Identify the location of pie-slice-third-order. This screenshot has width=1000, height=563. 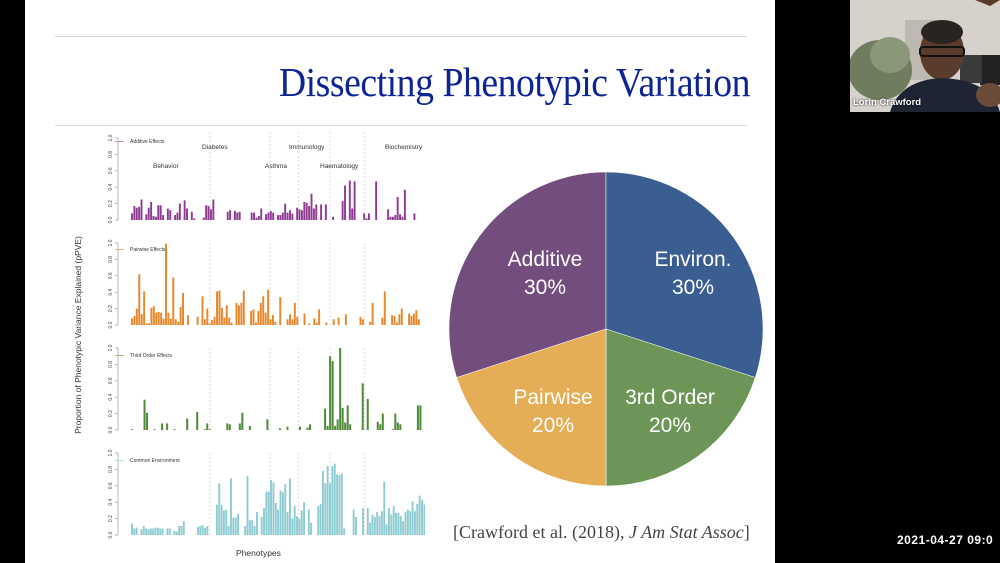
(680, 407).